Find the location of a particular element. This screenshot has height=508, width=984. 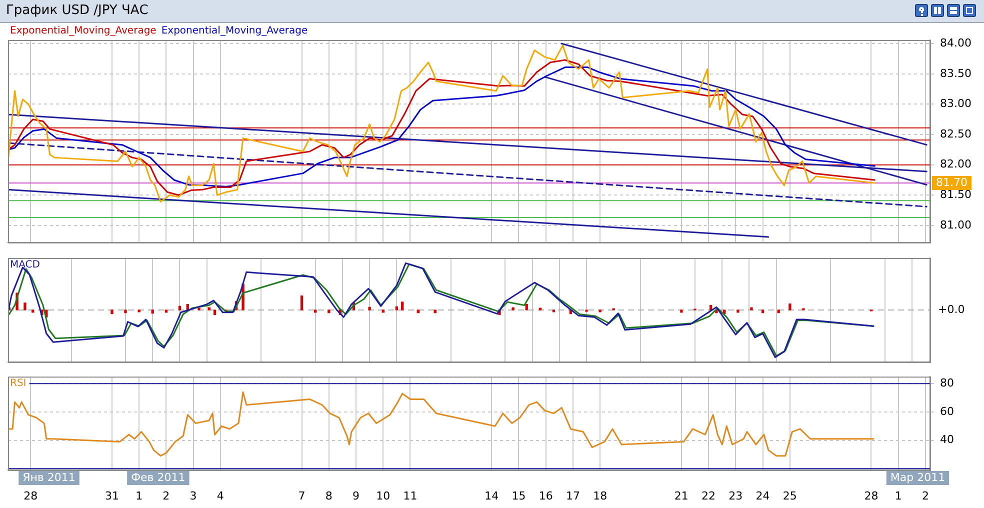

x-tick-label: 14 is located at coordinates (491, 495).